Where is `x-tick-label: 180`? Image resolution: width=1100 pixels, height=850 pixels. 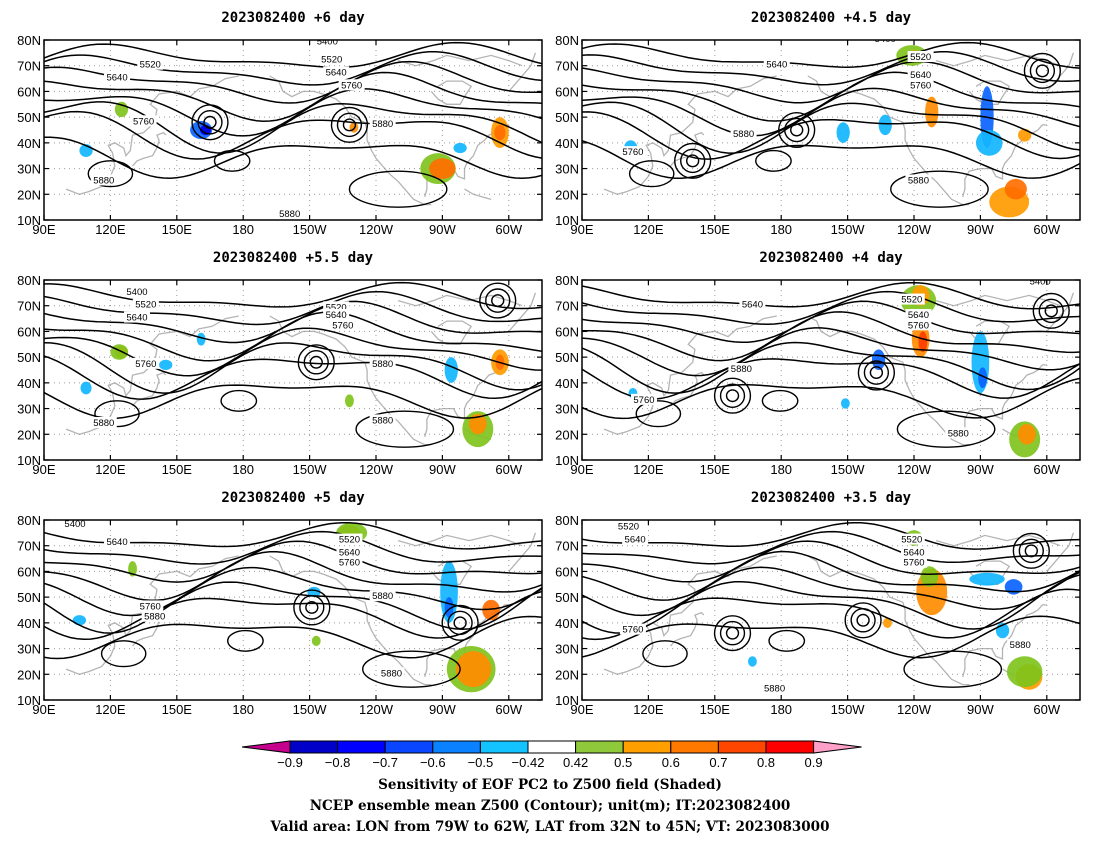 x-tick-label: 180 is located at coordinates (243, 469).